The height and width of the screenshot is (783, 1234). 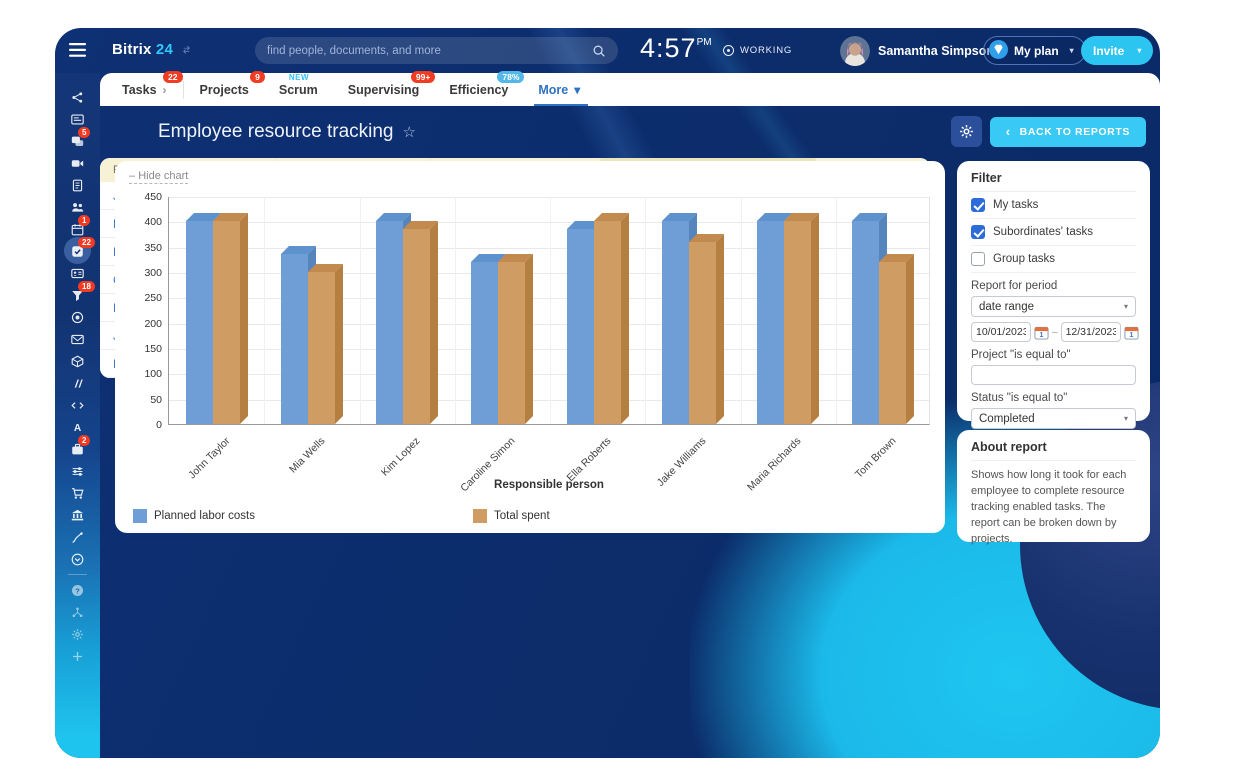 What do you see at coordinates (77, 293) in the screenshot?
I see `sidebar-item-funnel: 18` at bounding box center [77, 293].